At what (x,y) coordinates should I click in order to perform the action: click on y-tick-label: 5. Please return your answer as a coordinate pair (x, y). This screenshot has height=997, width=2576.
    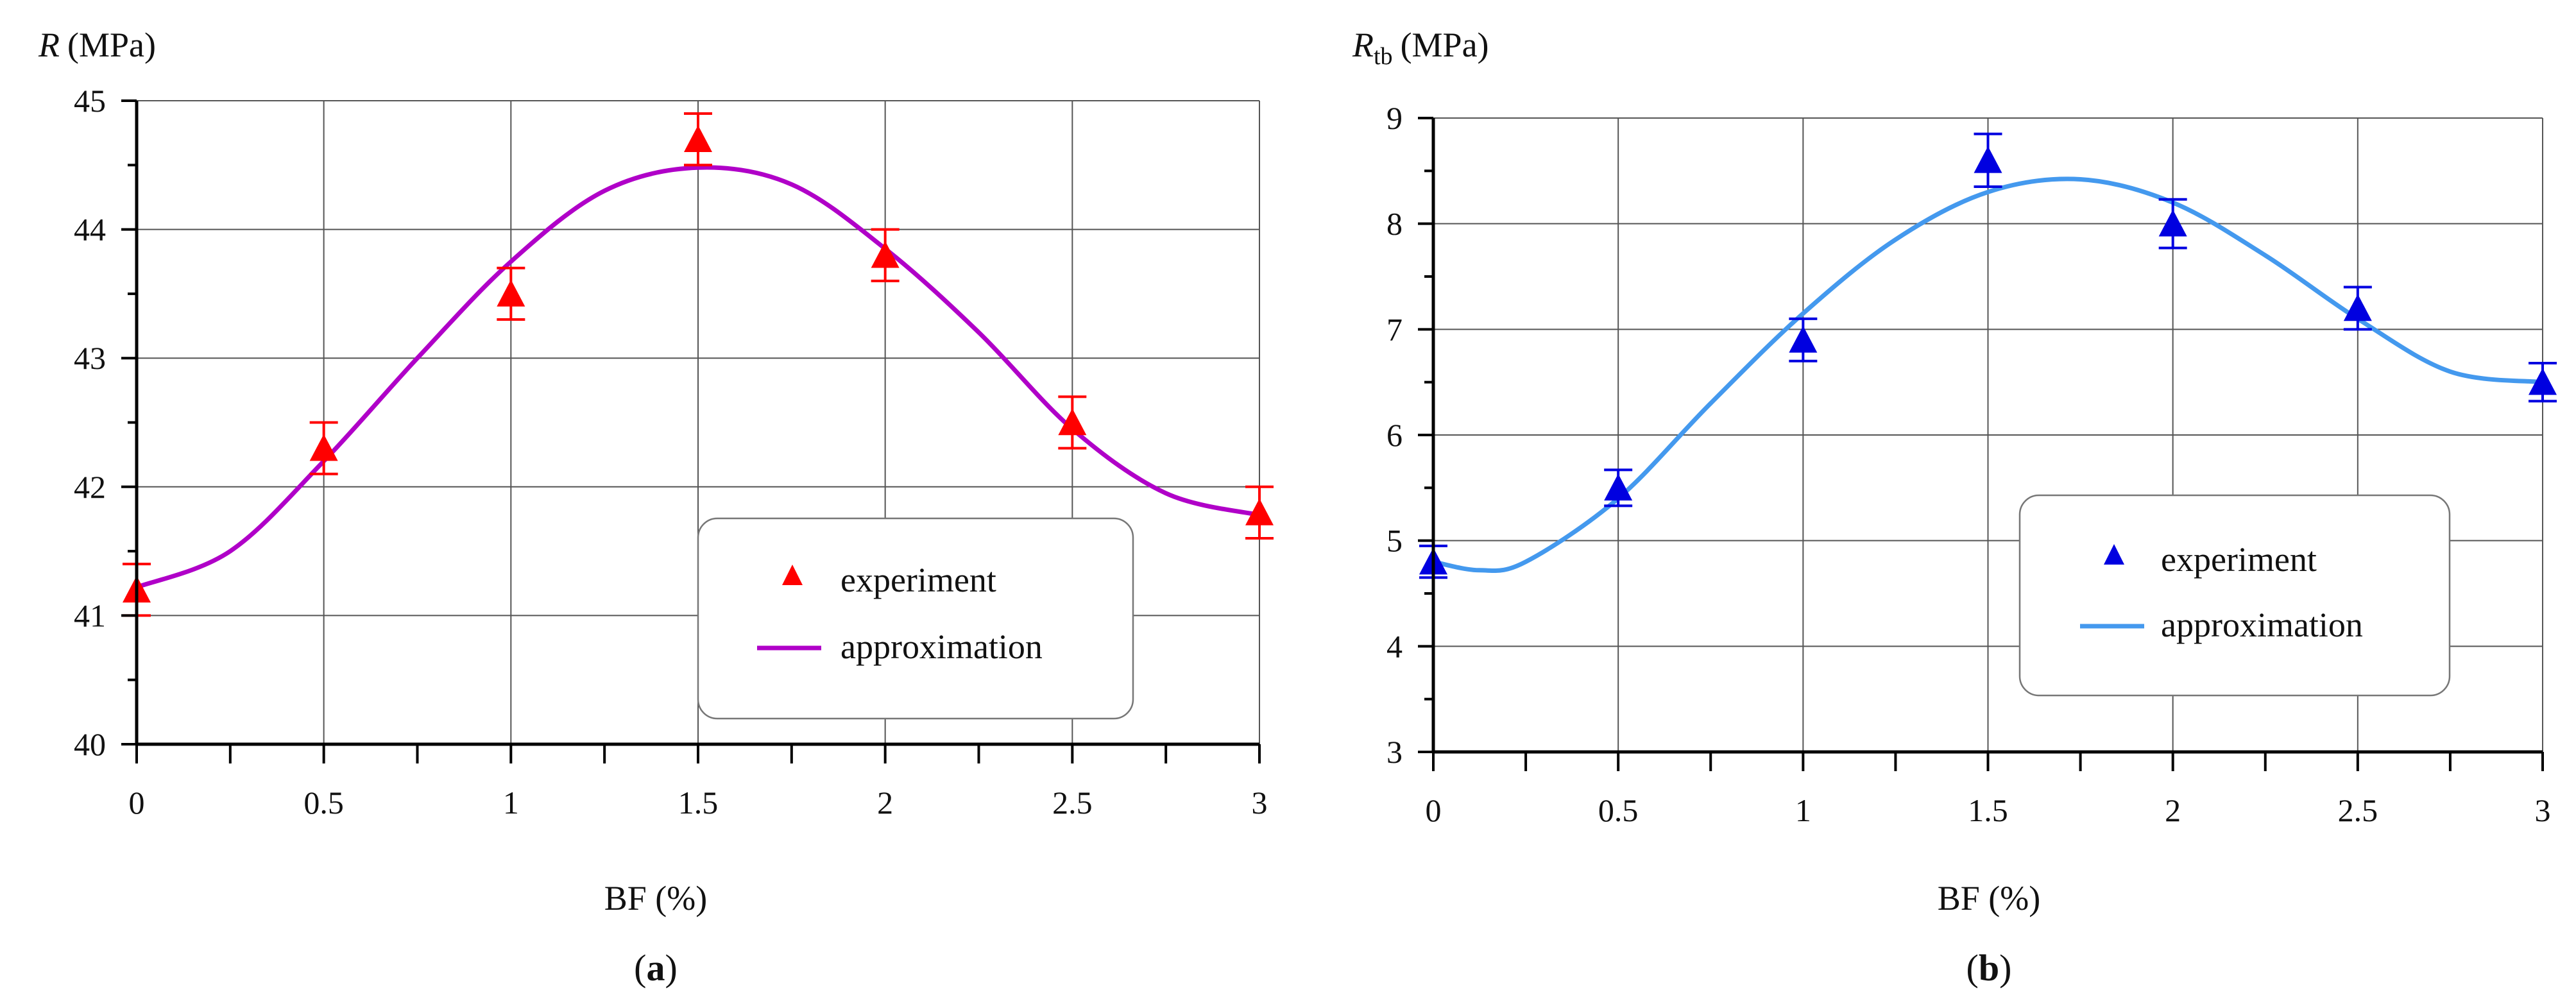
    Looking at the image, I should click on (1394, 541).